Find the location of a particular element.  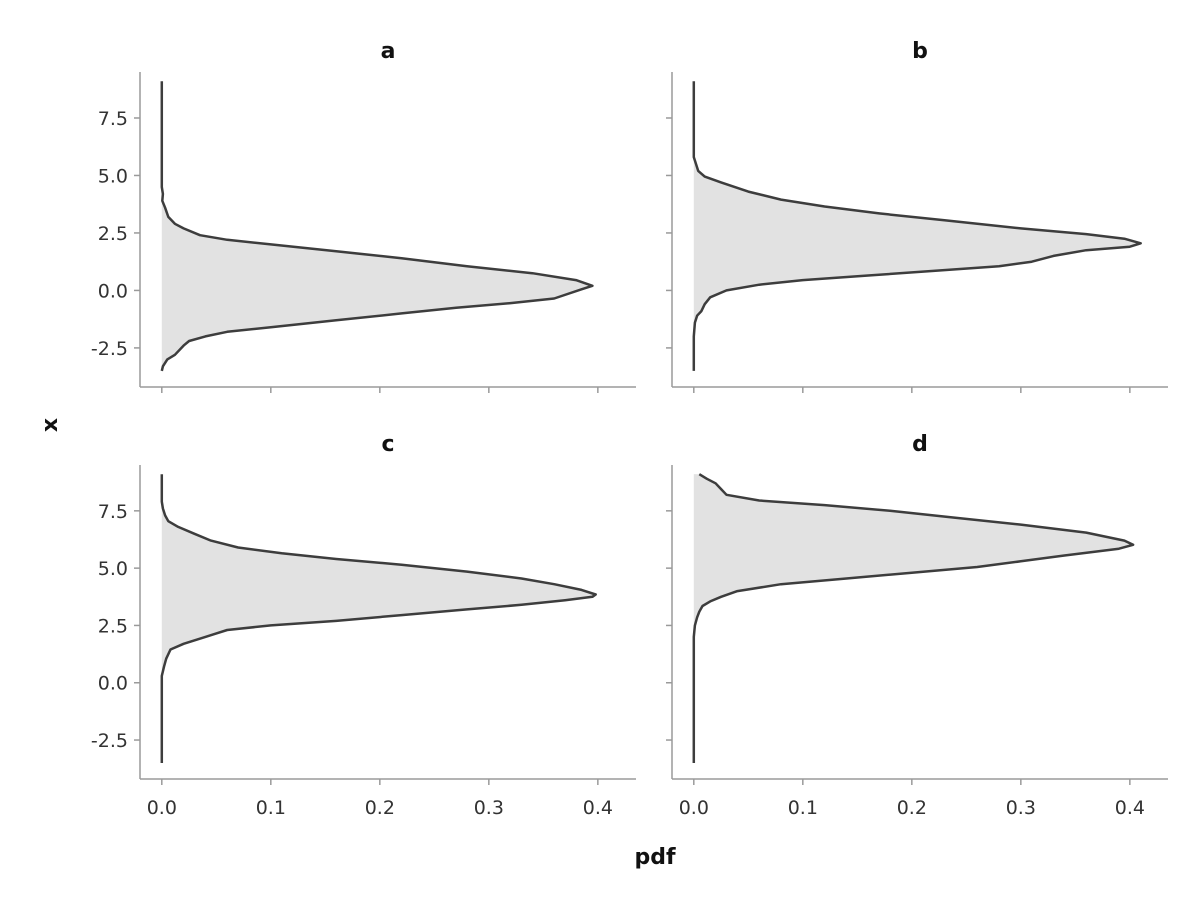

panel-title-b: b is located at coordinates (920, 51).